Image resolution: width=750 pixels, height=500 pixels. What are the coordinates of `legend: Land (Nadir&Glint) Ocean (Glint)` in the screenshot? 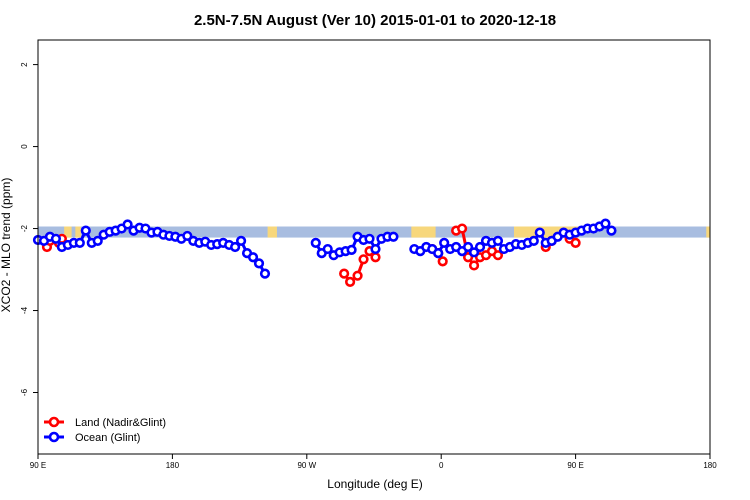 It's located at (105, 430).